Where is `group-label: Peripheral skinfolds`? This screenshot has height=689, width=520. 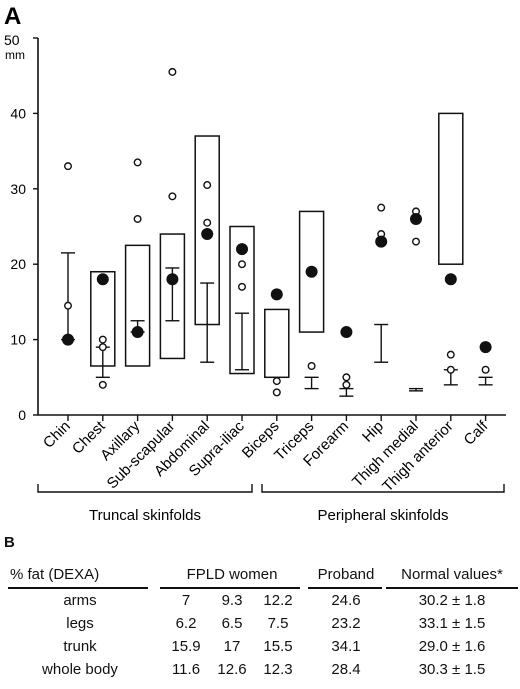 group-label: Peripheral skinfolds is located at coordinates (383, 515).